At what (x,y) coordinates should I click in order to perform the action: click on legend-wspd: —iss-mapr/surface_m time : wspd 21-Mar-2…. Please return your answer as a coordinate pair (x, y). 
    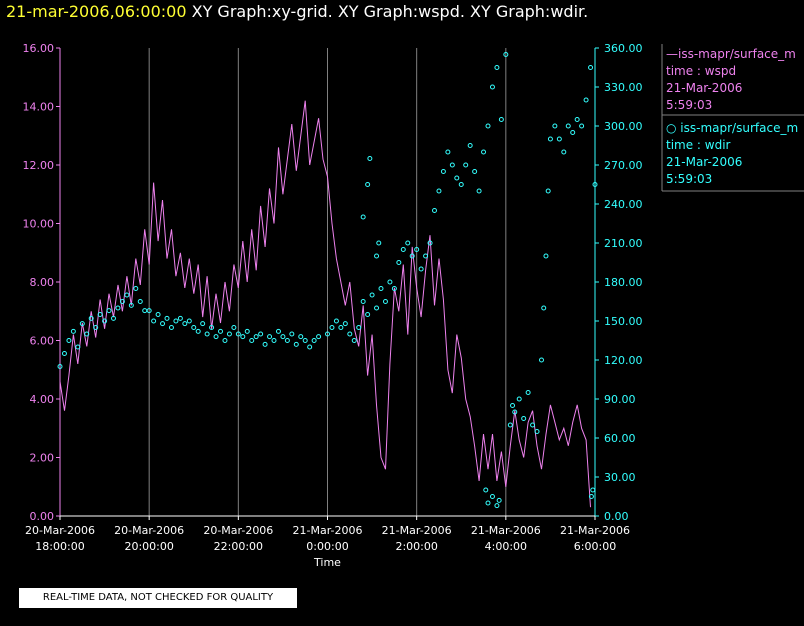
    Looking at the image, I should click on (731, 80).